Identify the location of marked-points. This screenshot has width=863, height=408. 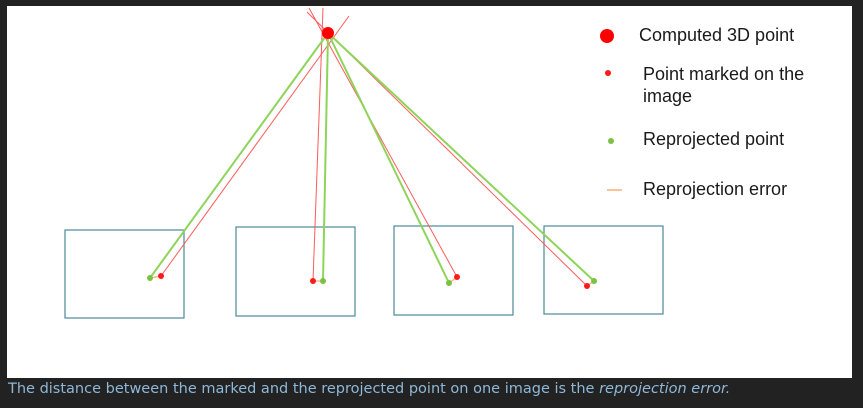
(374, 281).